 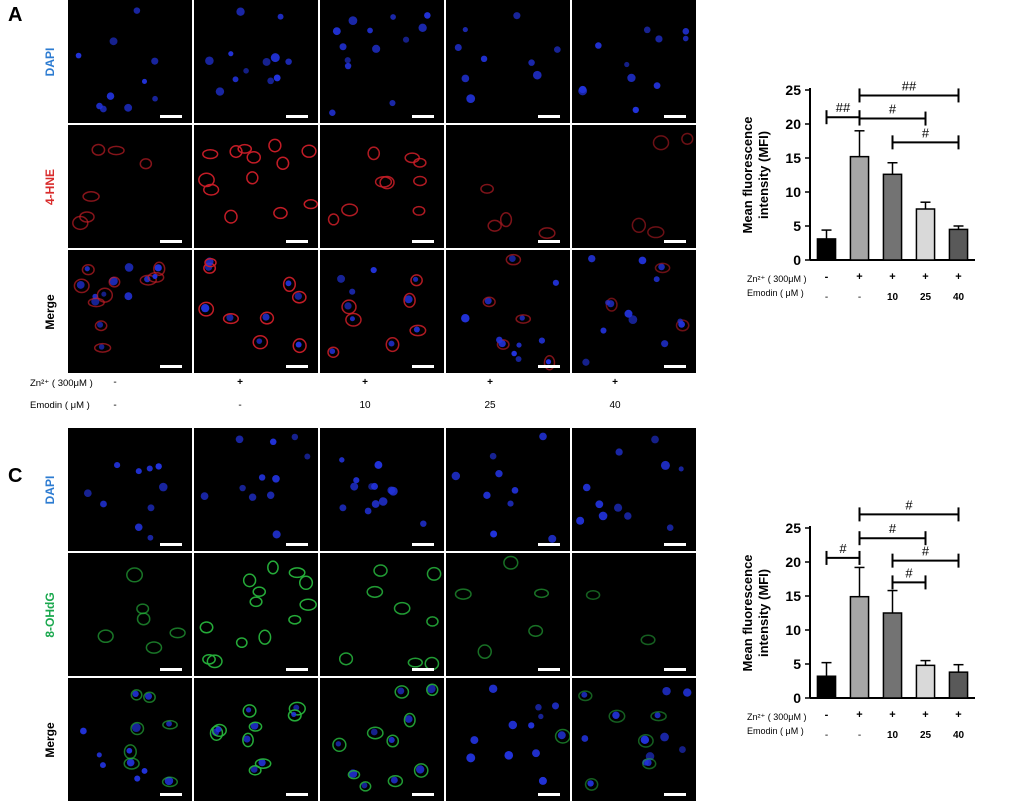 I want to click on sig-label-1: ##, so click(x=843, y=107).